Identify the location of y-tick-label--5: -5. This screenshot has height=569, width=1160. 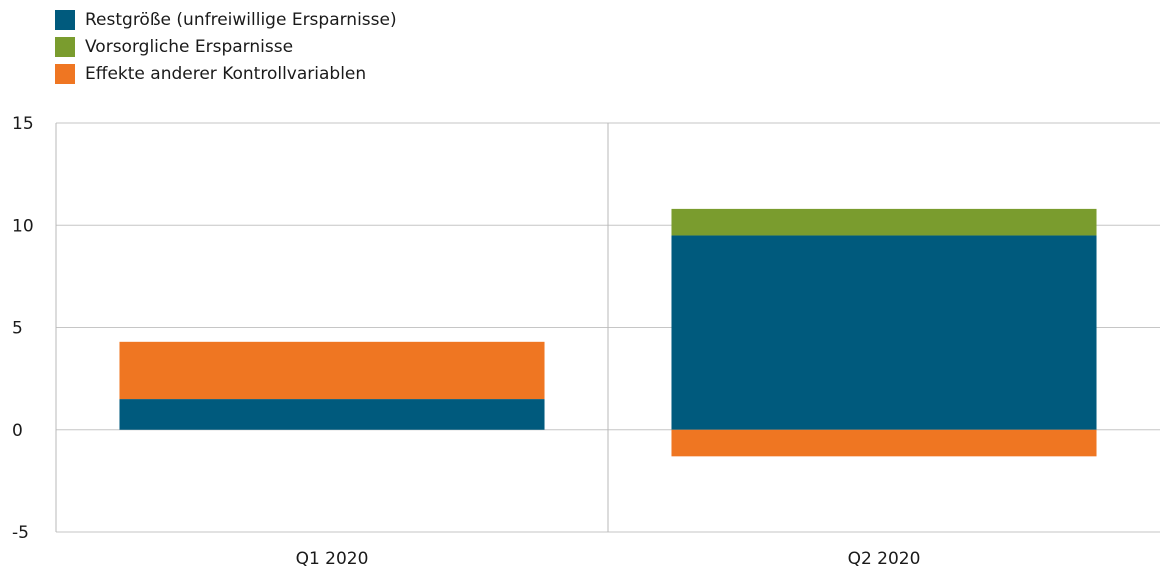
(20, 533).